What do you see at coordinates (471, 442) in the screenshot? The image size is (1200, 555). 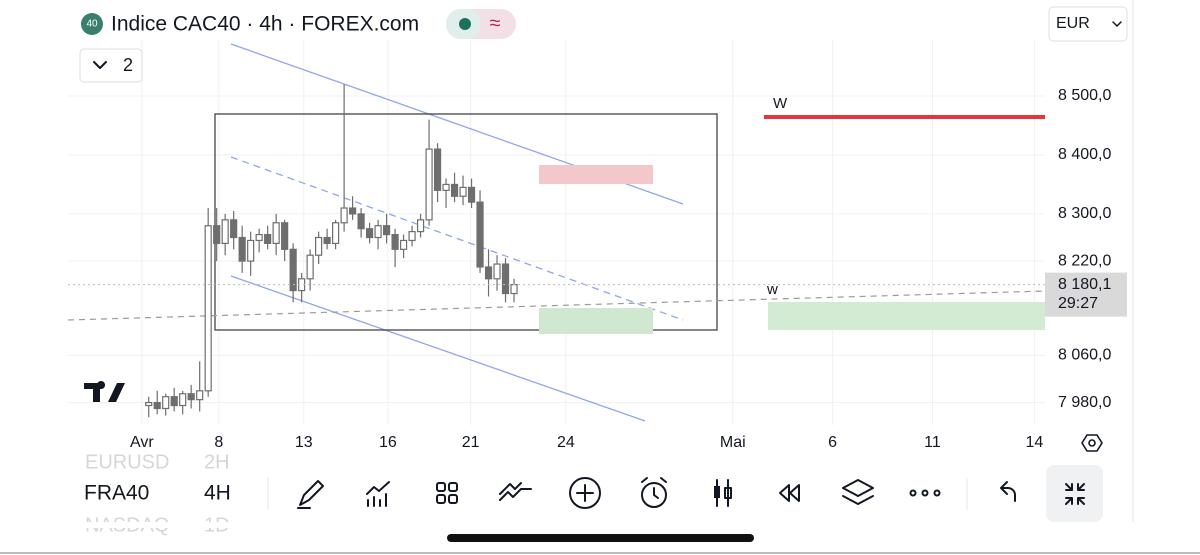 I see `x-tick-label: 21` at bounding box center [471, 442].